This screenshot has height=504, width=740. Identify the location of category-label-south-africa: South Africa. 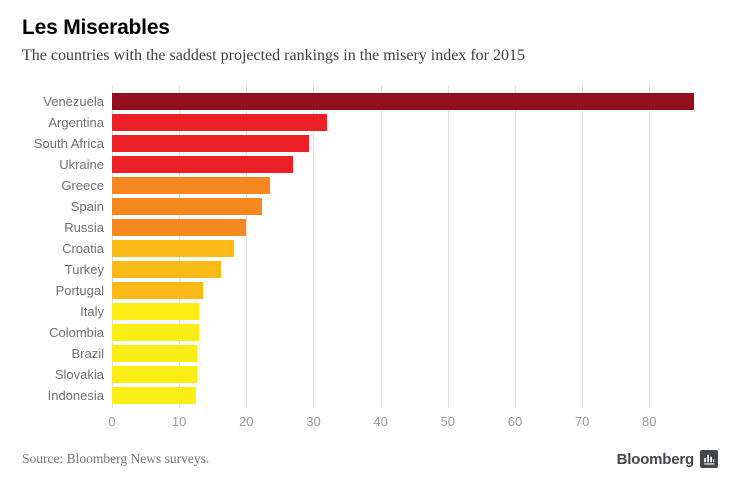
(68, 143).